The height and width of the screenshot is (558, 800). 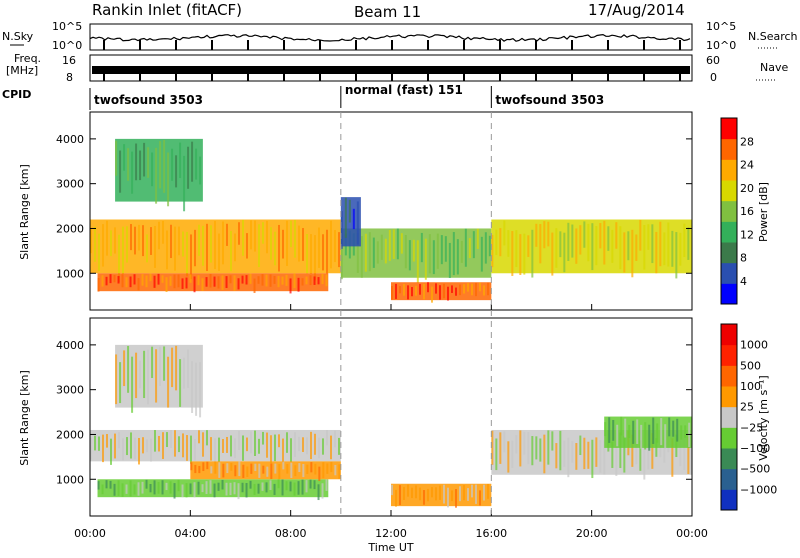 I want to click on noise-sky-trace, so click(x=390, y=41).